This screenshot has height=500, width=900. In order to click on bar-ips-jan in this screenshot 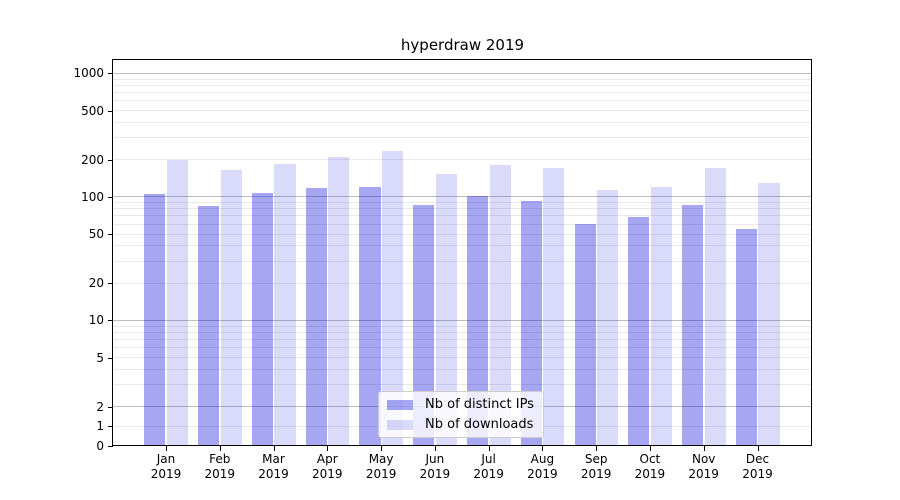, I will do `click(155, 319)`.